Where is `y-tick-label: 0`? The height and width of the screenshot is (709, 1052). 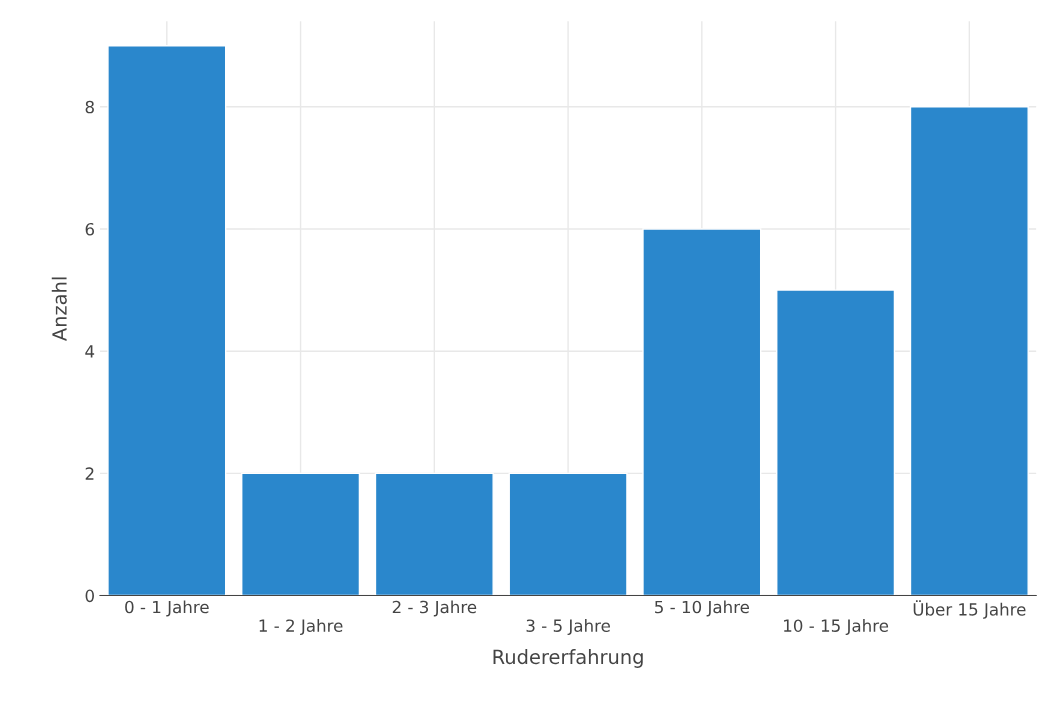
y-tick-label: 0 is located at coordinates (89, 596).